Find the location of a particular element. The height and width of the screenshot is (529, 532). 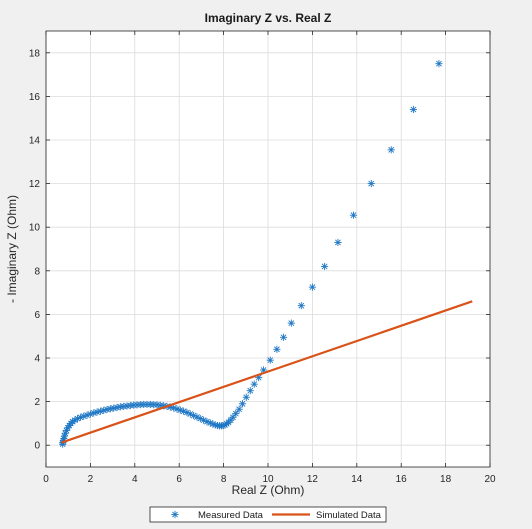

y-tick-label: 16 is located at coordinates (35, 97).